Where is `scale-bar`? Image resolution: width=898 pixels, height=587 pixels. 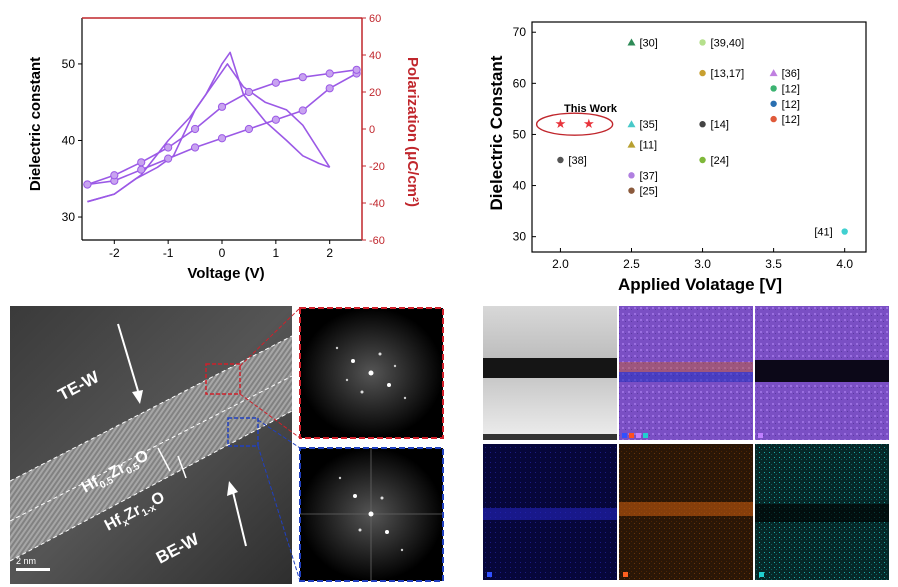 scale-bar is located at coordinates (33, 569).